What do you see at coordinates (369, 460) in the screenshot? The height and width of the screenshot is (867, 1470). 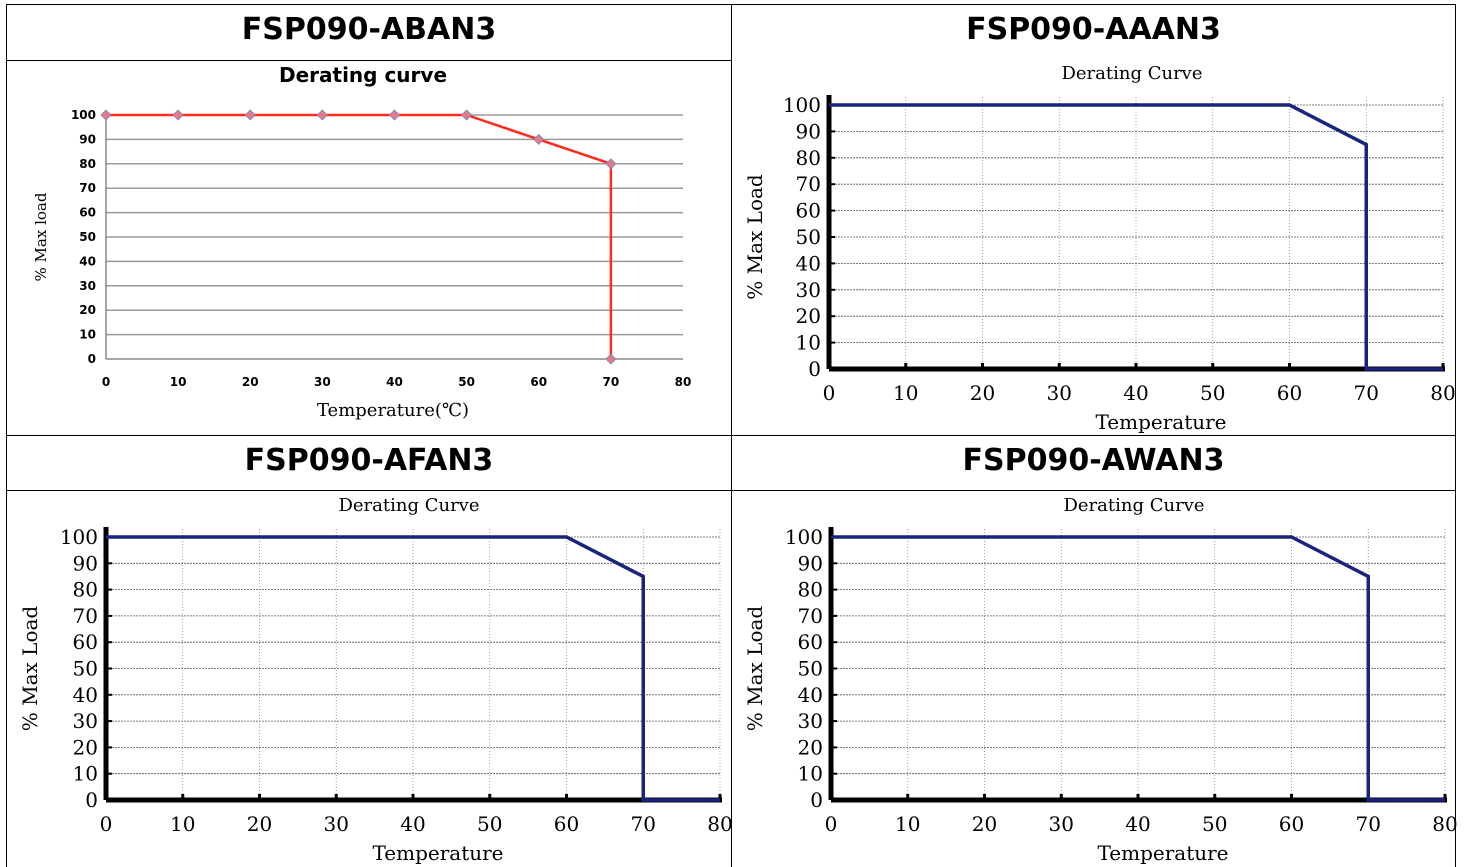 I see `model-title: FSP090-AFAN3` at bounding box center [369, 460].